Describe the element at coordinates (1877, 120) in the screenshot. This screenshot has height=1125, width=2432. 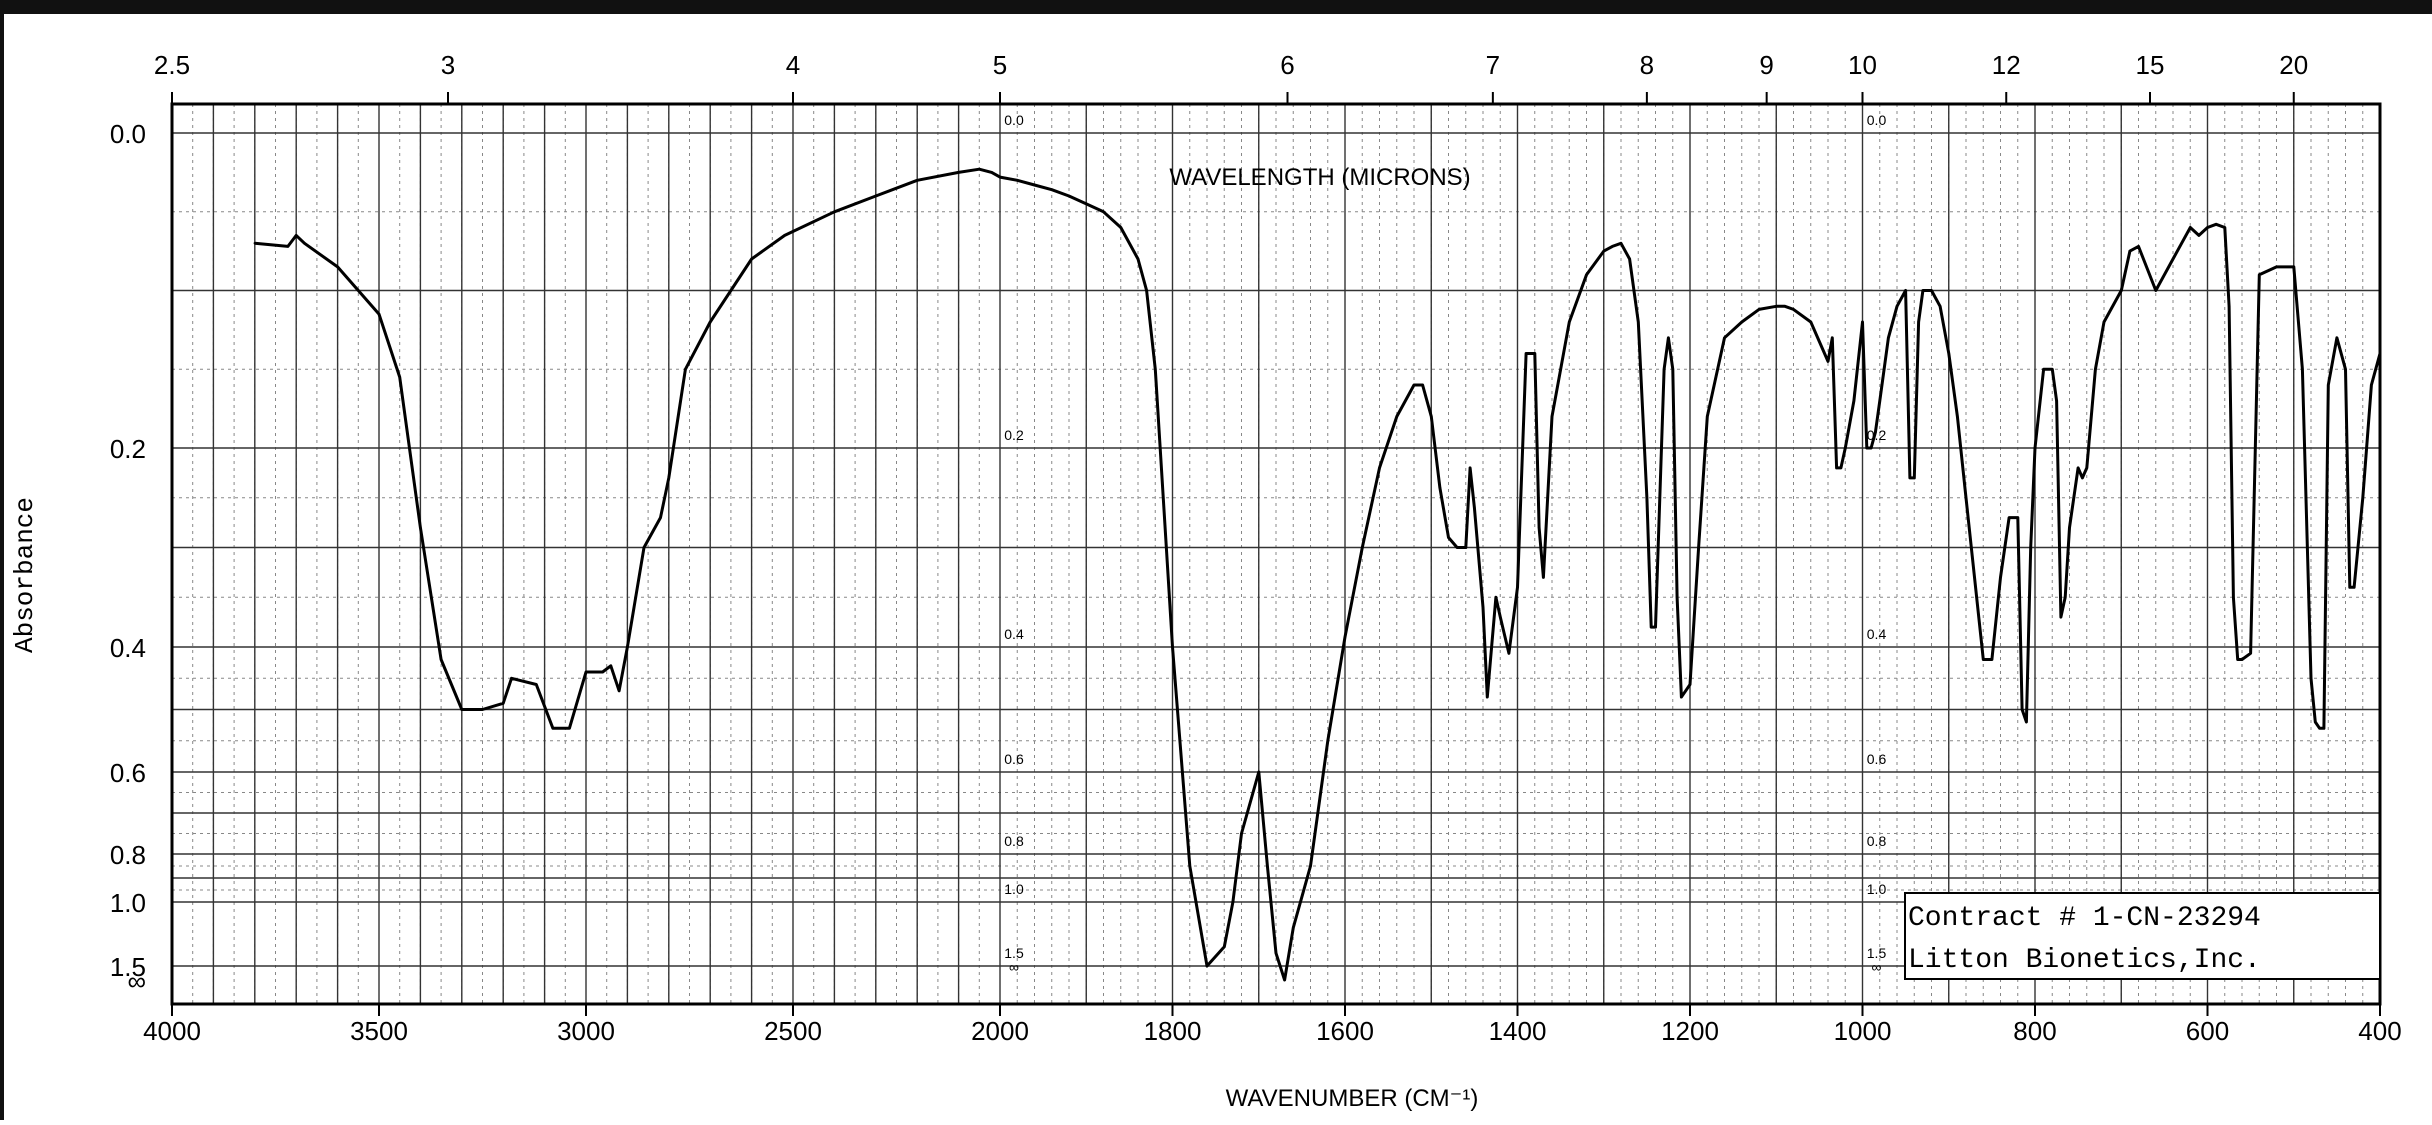
I see `inner-scale-label: 0.0` at that location.